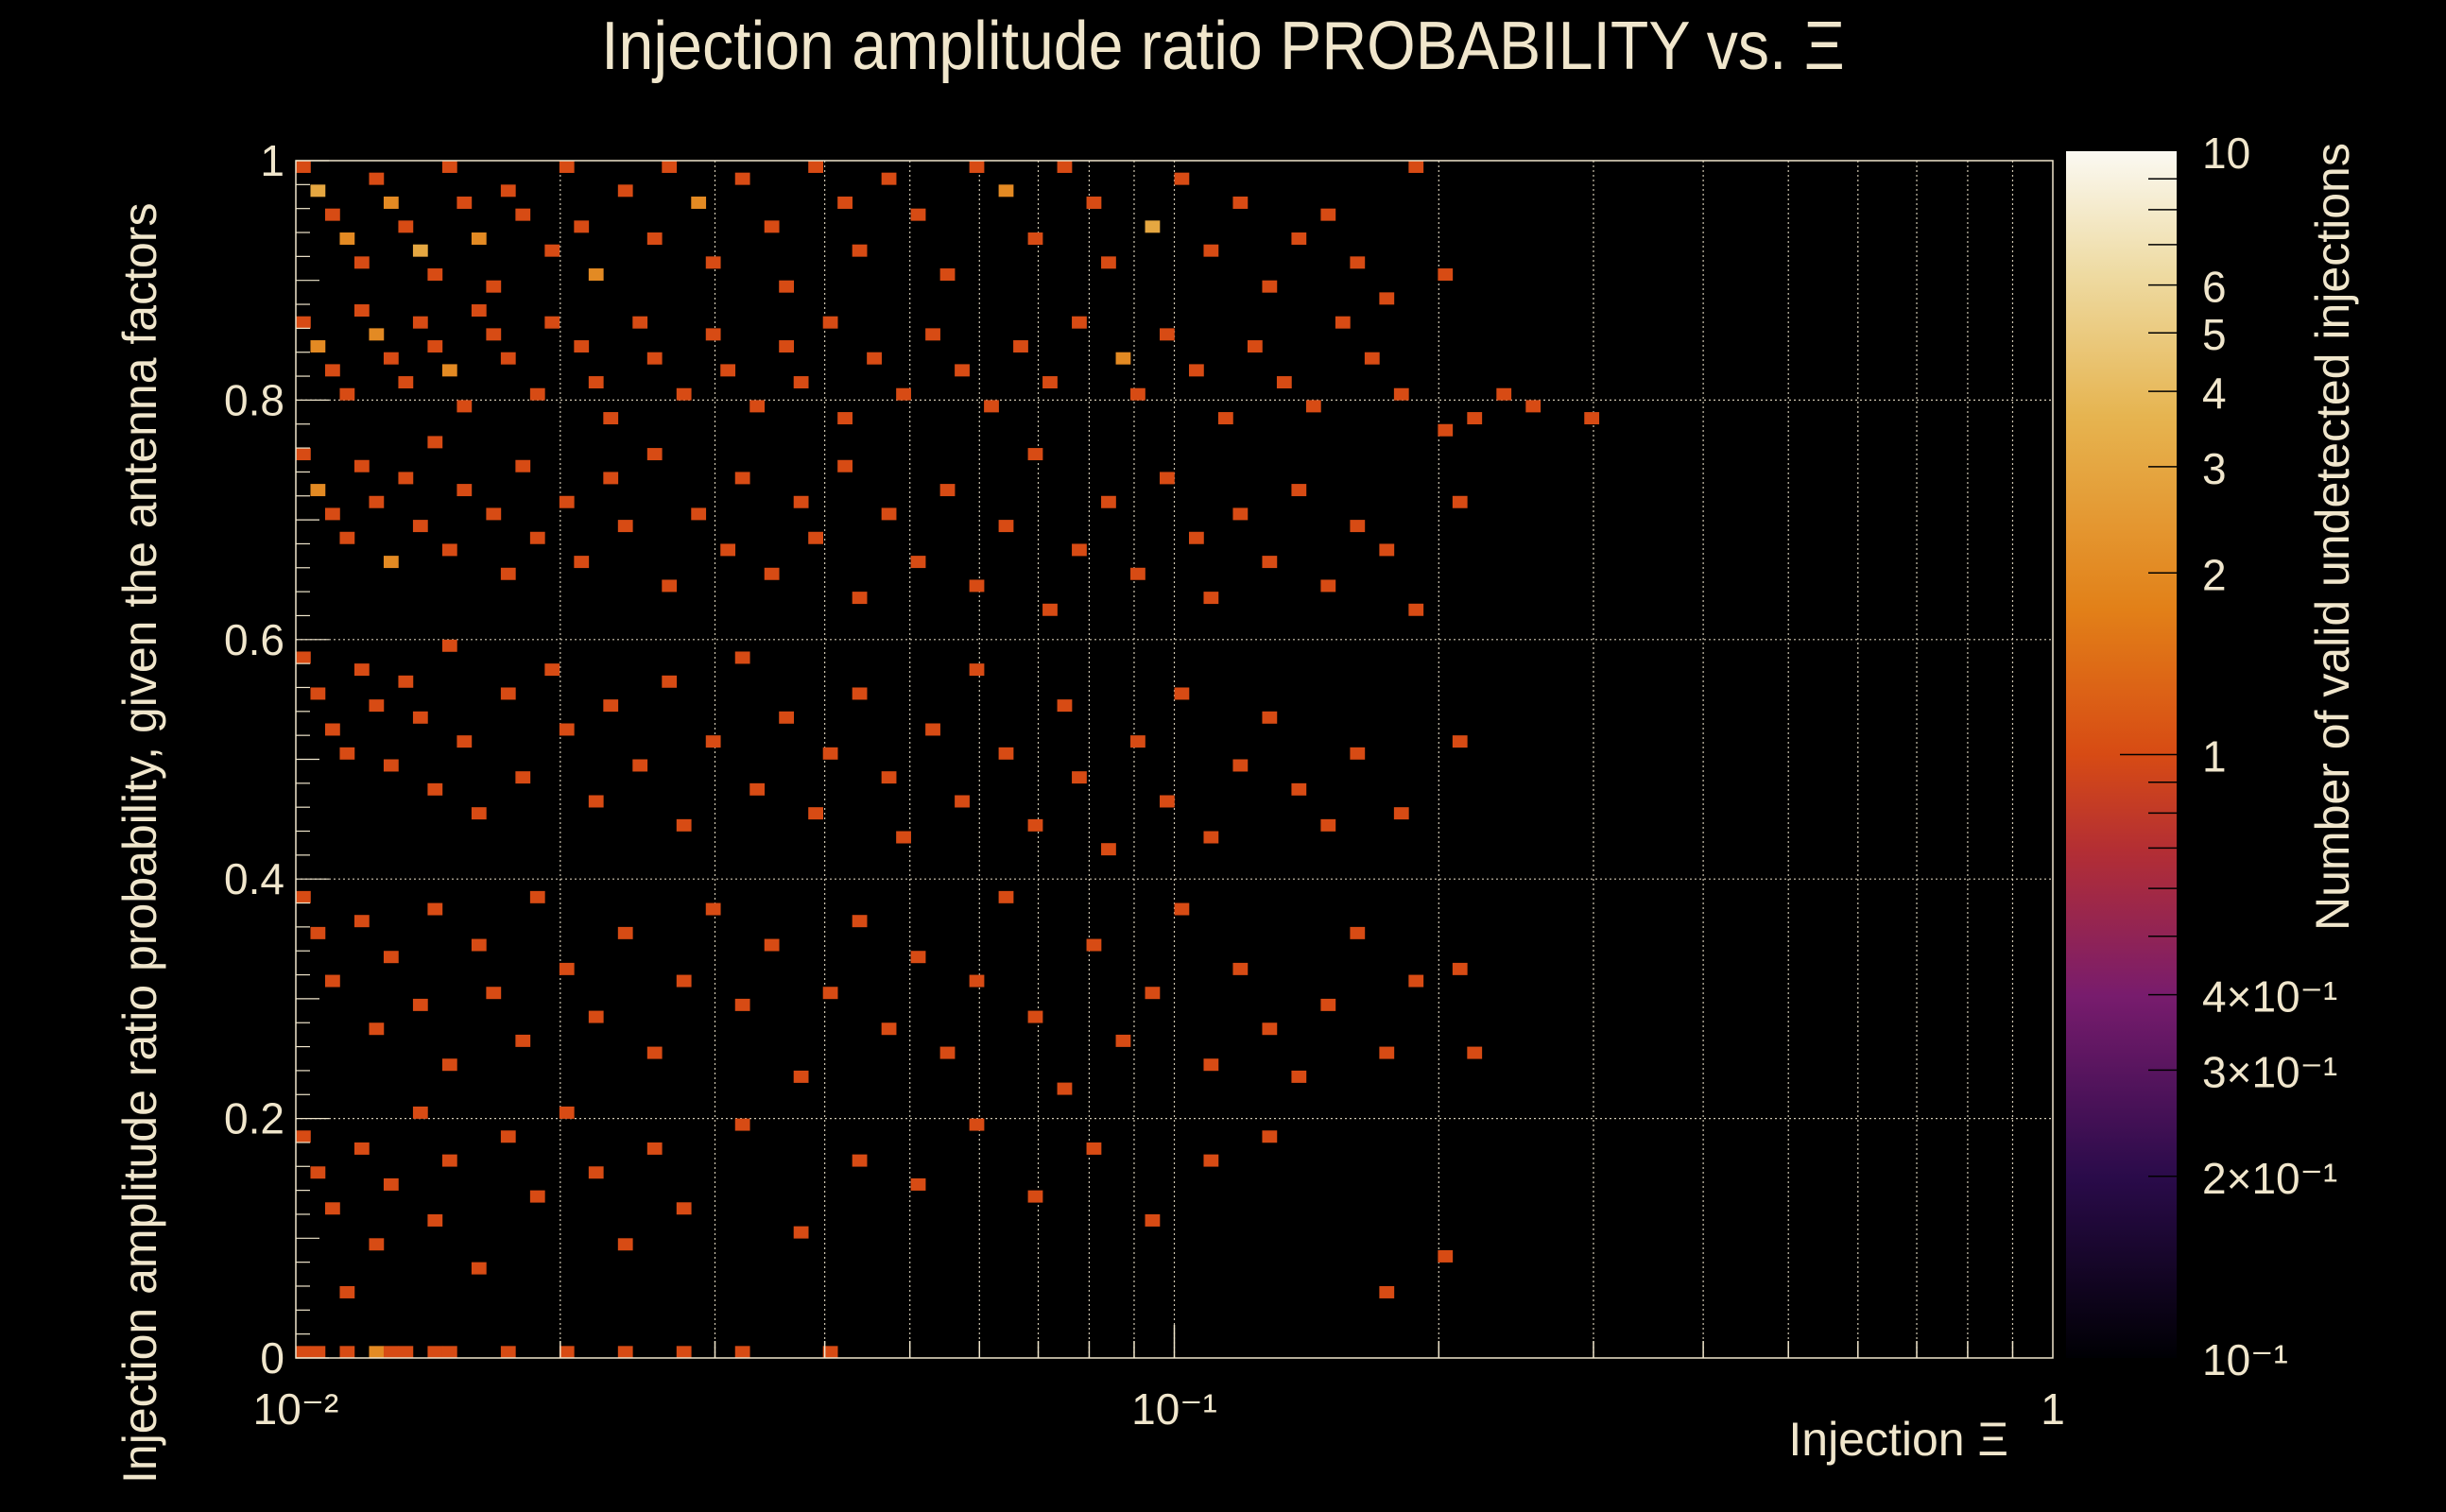 Image resolution: width=2446 pixels, height=1512 pixels. What do you see at coordinates (1898, 1439) in the screenshot?
I see `x-axis-label: Injection Ξ` at bounding box center [1898, 1439].